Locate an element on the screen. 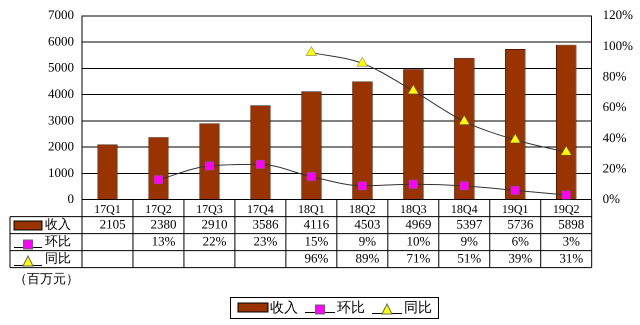 Image resolution: width=640 pixels, height=325 pixels. y2-tick-label: 40% is located at coordinates (614, 137).